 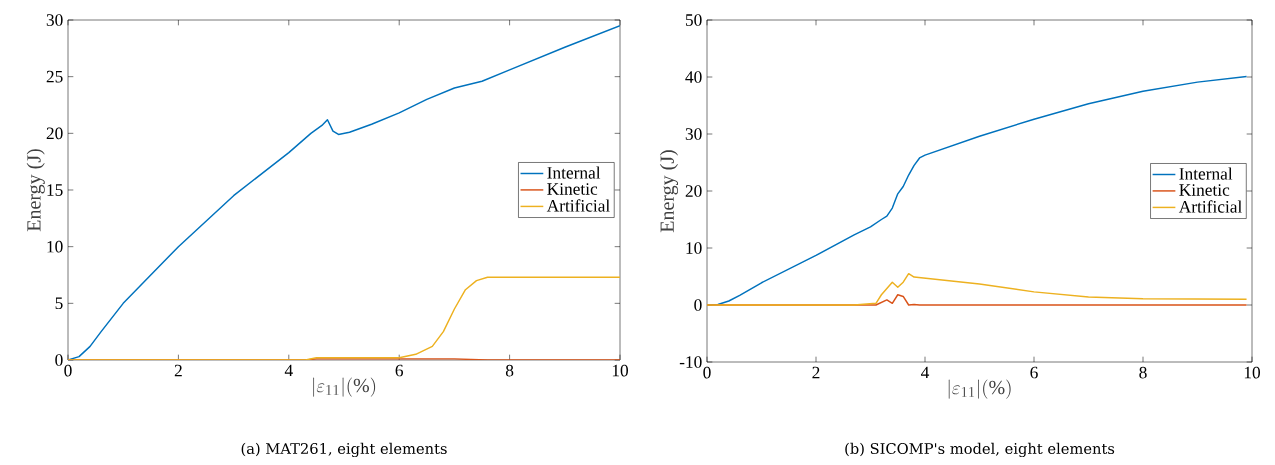 What do you see at coordinates (690, 362) in the screenshot?
I see `y-tick-label: -10` at bounding box center [690, 362].